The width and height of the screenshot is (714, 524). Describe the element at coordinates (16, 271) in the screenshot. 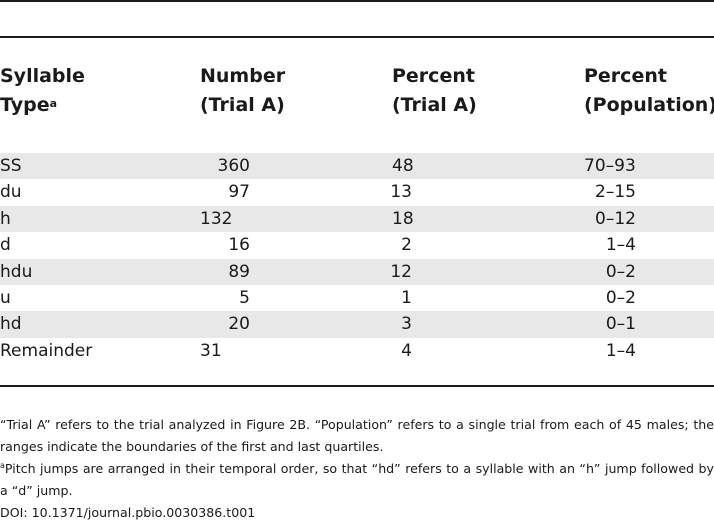

I see `cell-syllable-type: hdu` at that location.